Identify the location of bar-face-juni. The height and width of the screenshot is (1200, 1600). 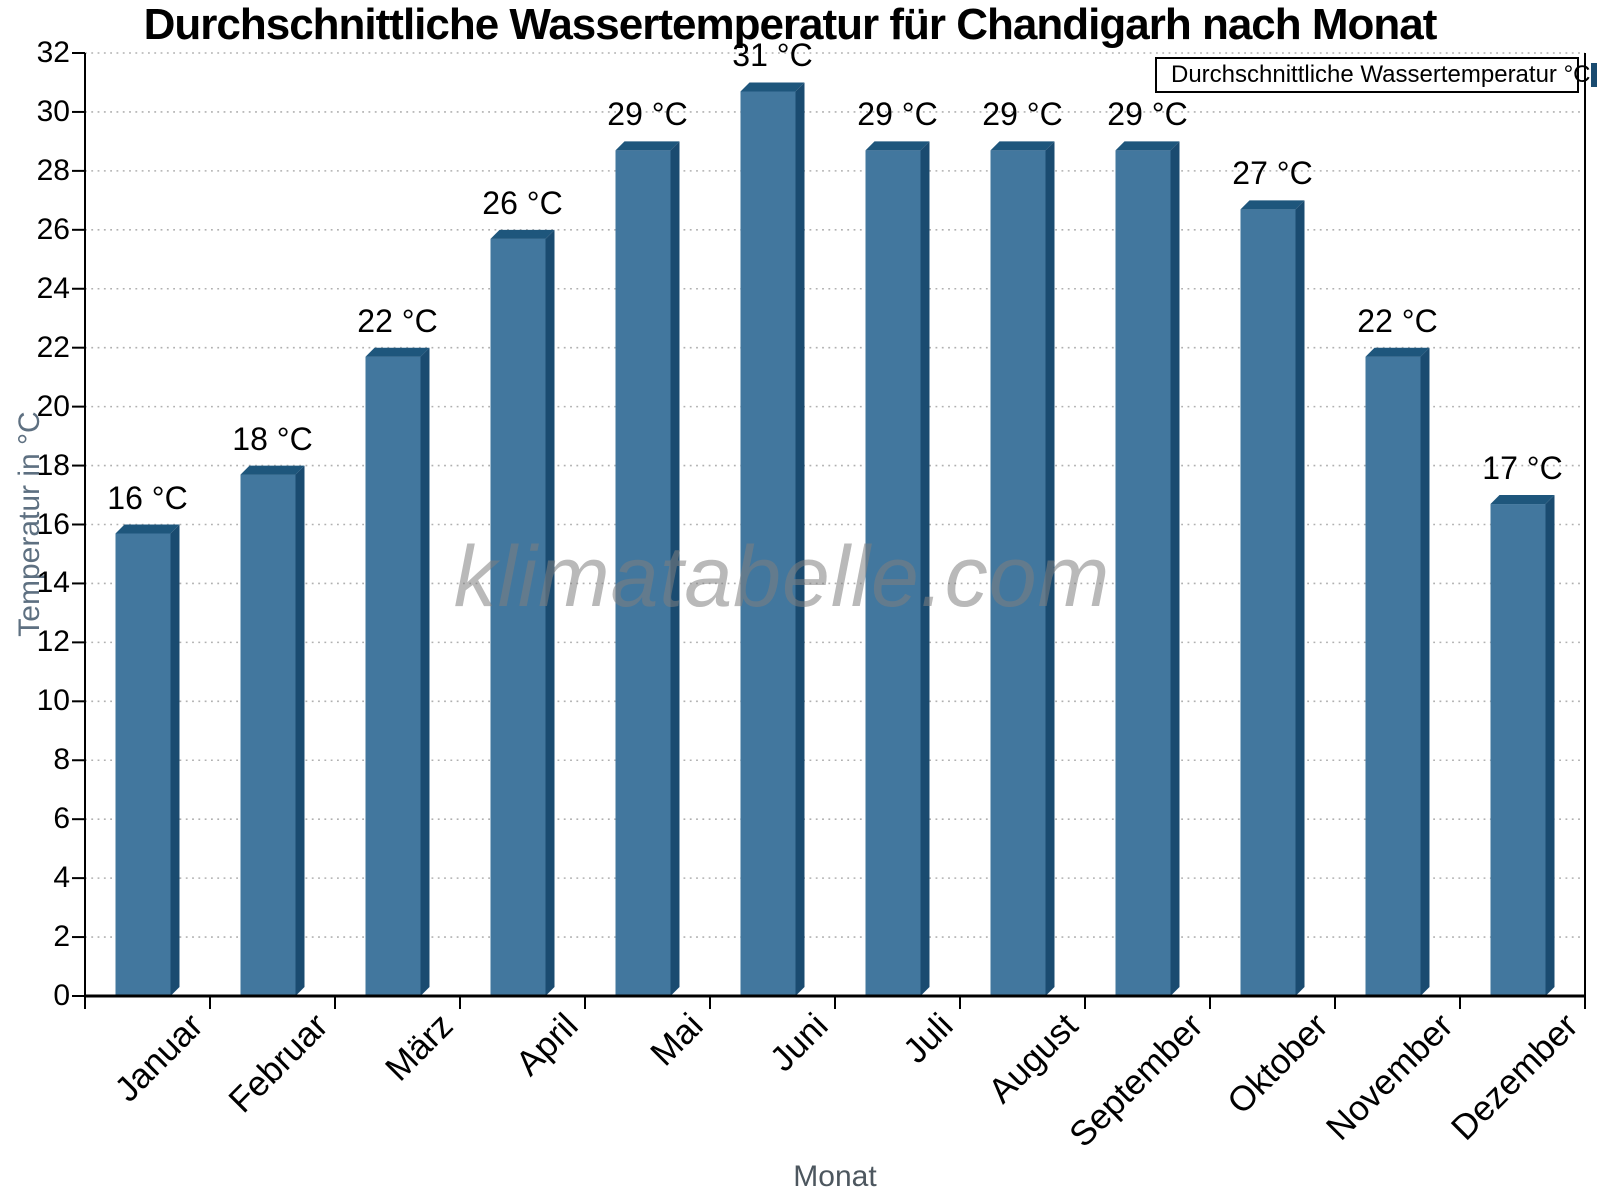
(768, 543).